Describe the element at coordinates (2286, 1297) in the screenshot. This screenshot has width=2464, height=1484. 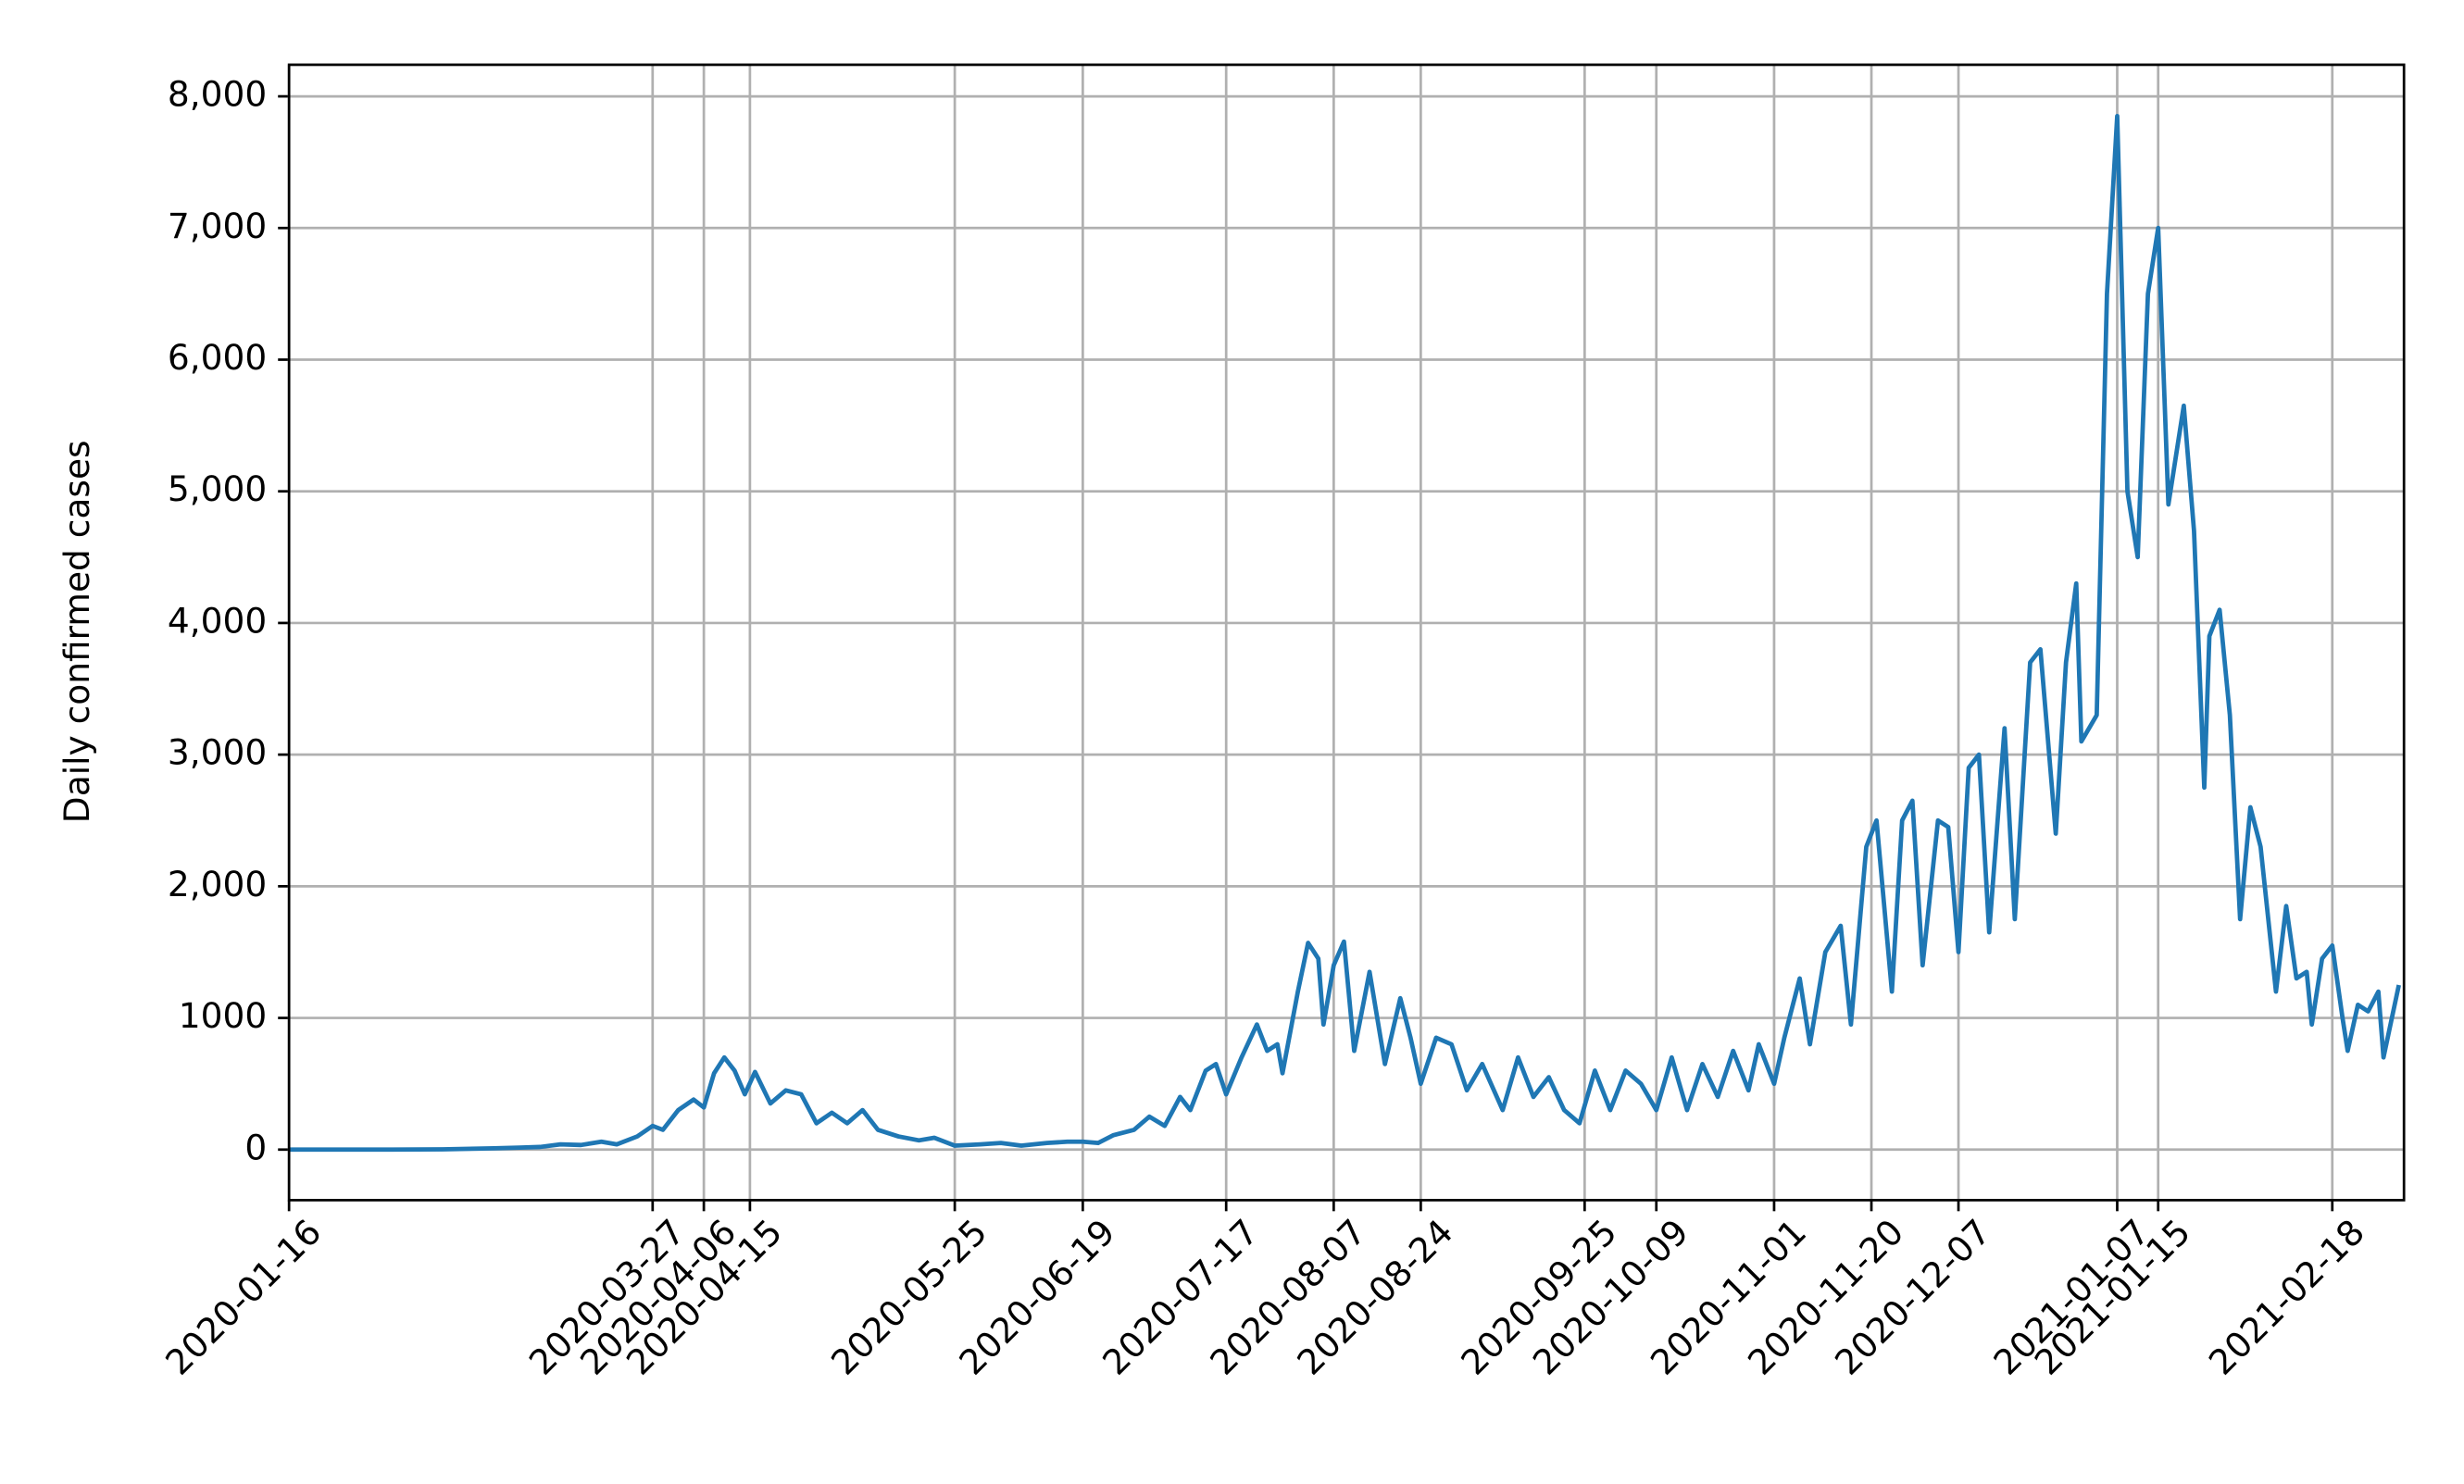
I see `x-tick-label: 2021-02-18` at that location.